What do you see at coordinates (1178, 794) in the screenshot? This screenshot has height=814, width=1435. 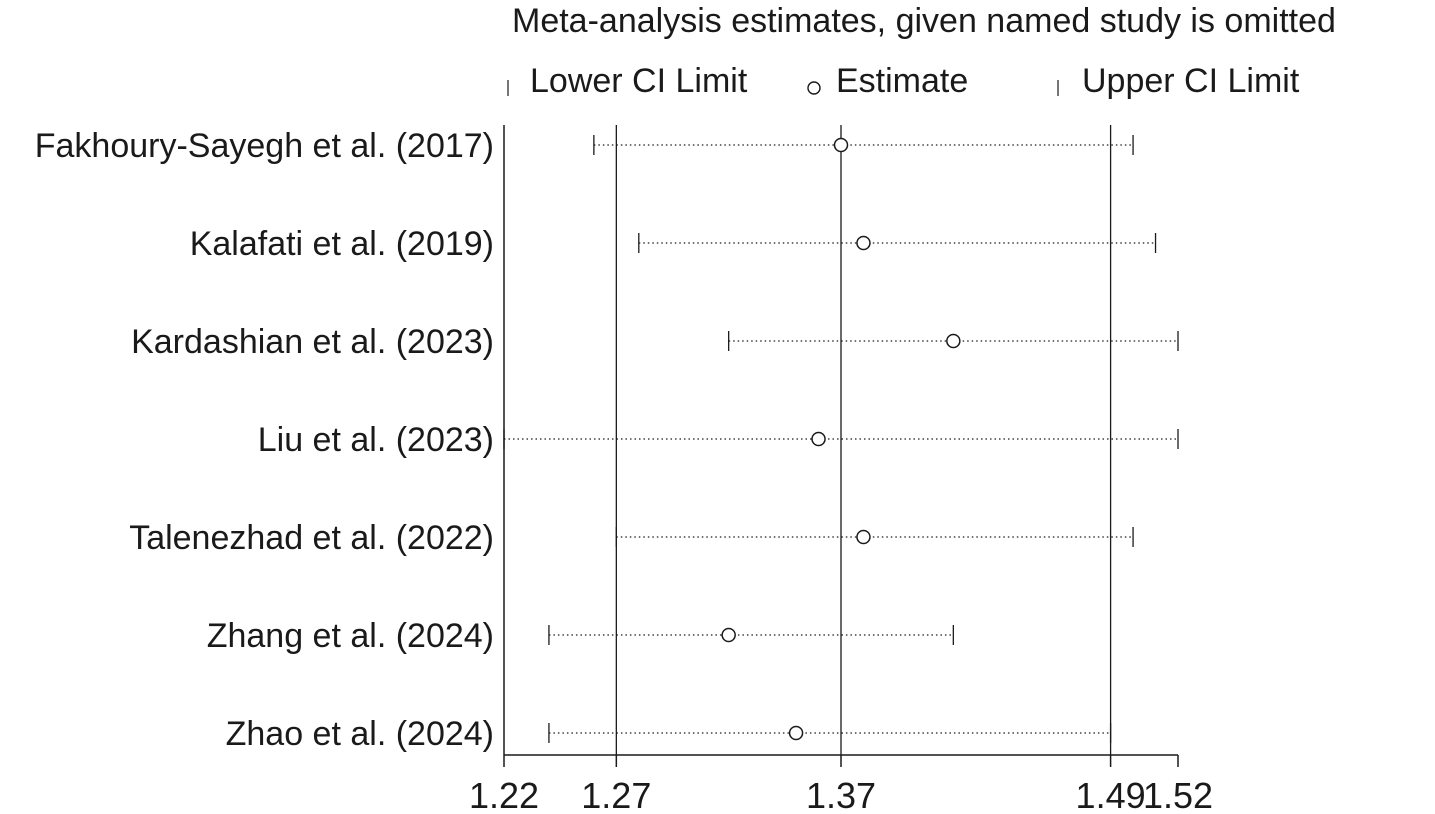 I see `x-tick-label: 1.52` at bounding box center [1178, 794].